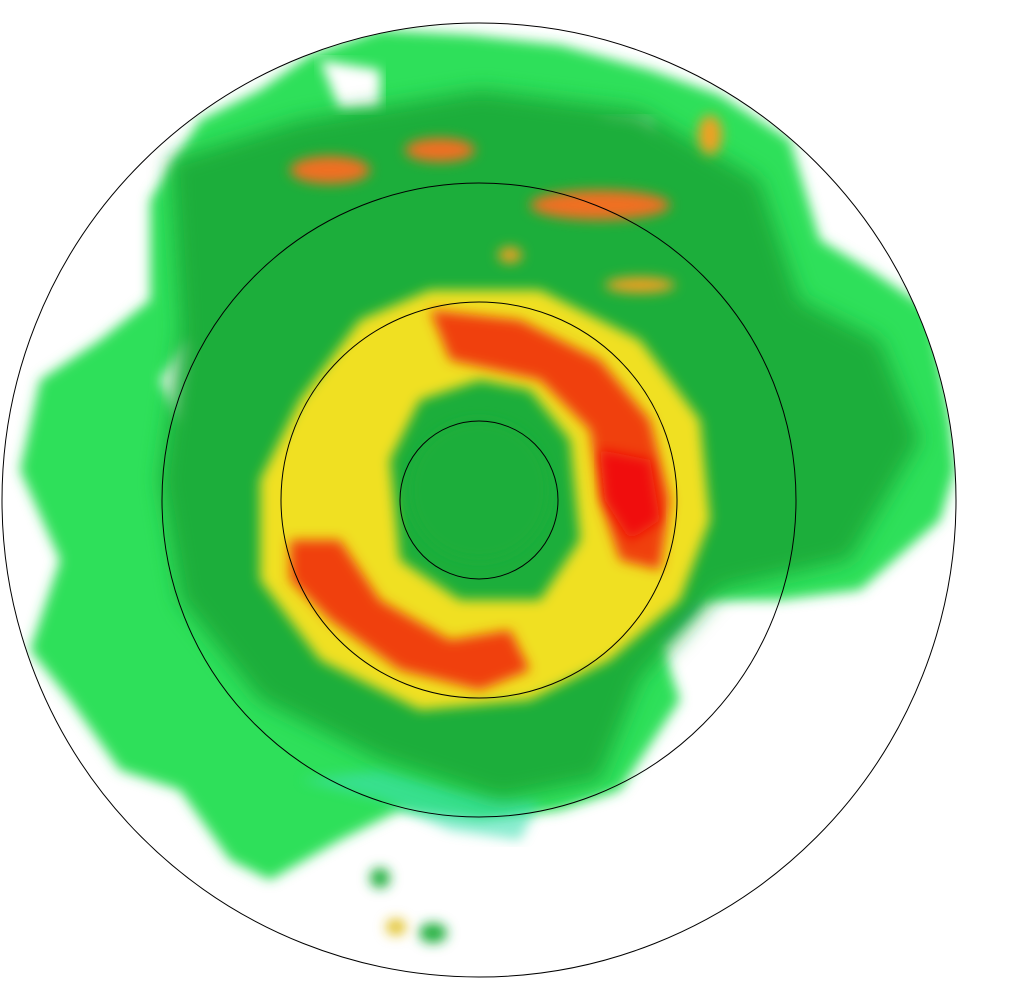 The height and width of the screenshot is (991, 1029). I want to click on range-ring, so click(479, 500).